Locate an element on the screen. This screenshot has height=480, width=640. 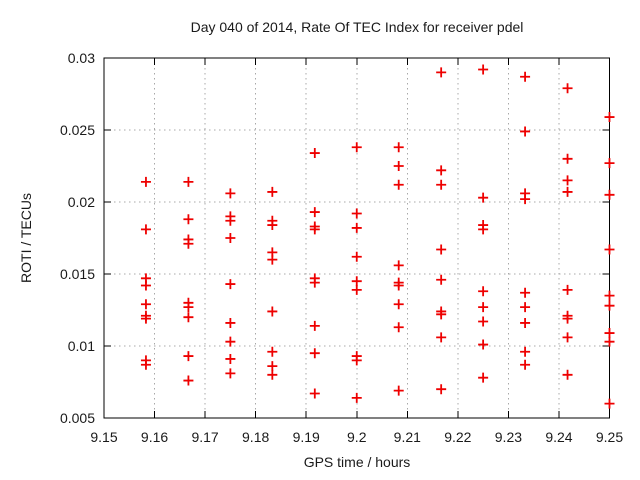
y-axis-label: ROTI / TECUs is located at coordinates (26, 238).